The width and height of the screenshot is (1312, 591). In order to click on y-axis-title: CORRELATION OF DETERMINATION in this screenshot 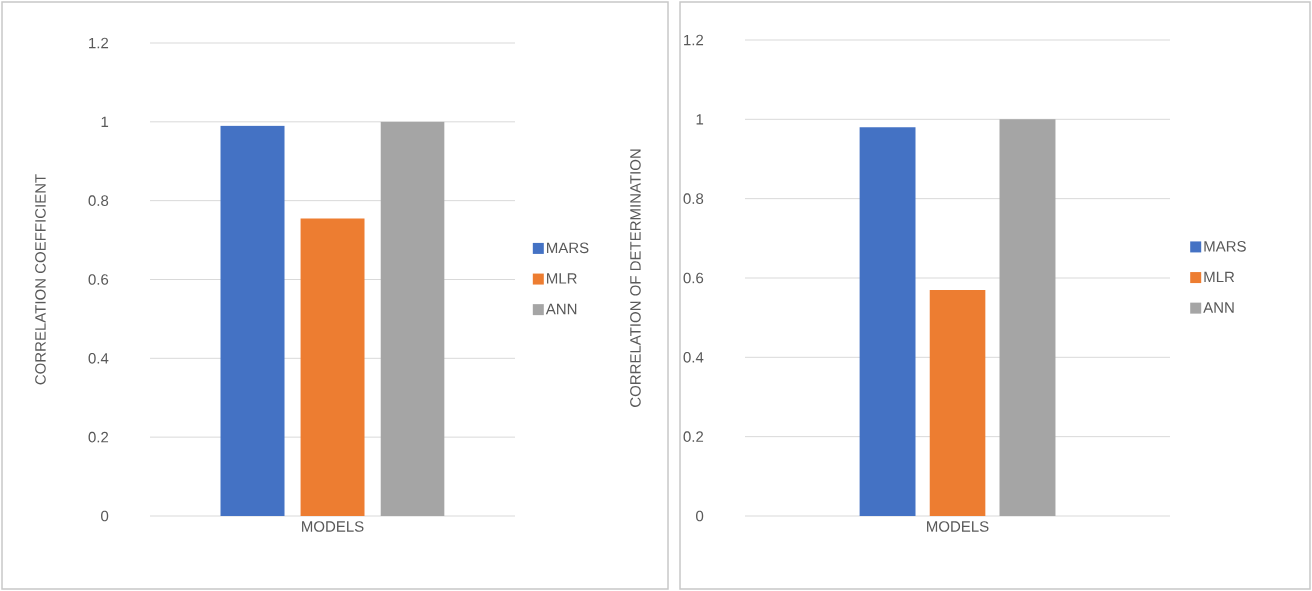, I will do `click(635, 278)`.